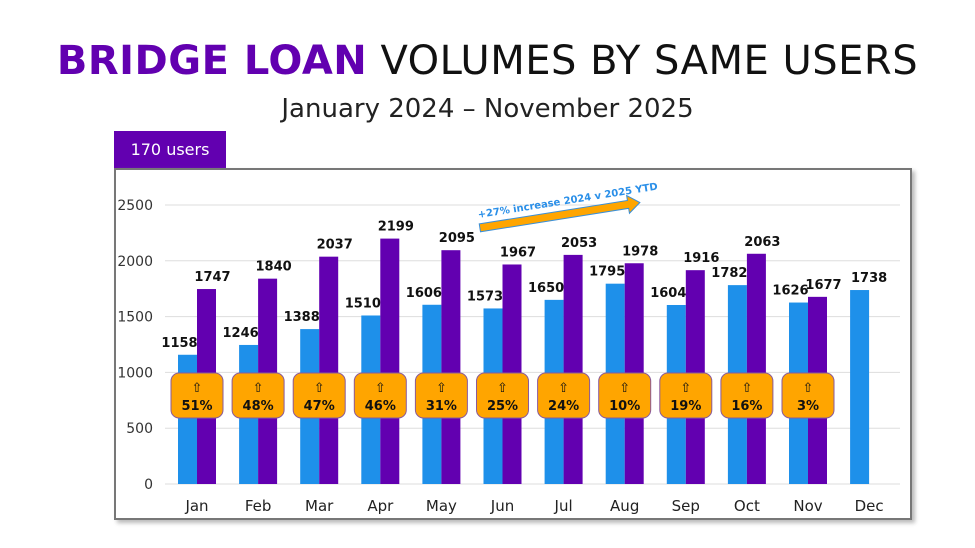  I want to click on x-tick-label: Jul, so click(563, 506).